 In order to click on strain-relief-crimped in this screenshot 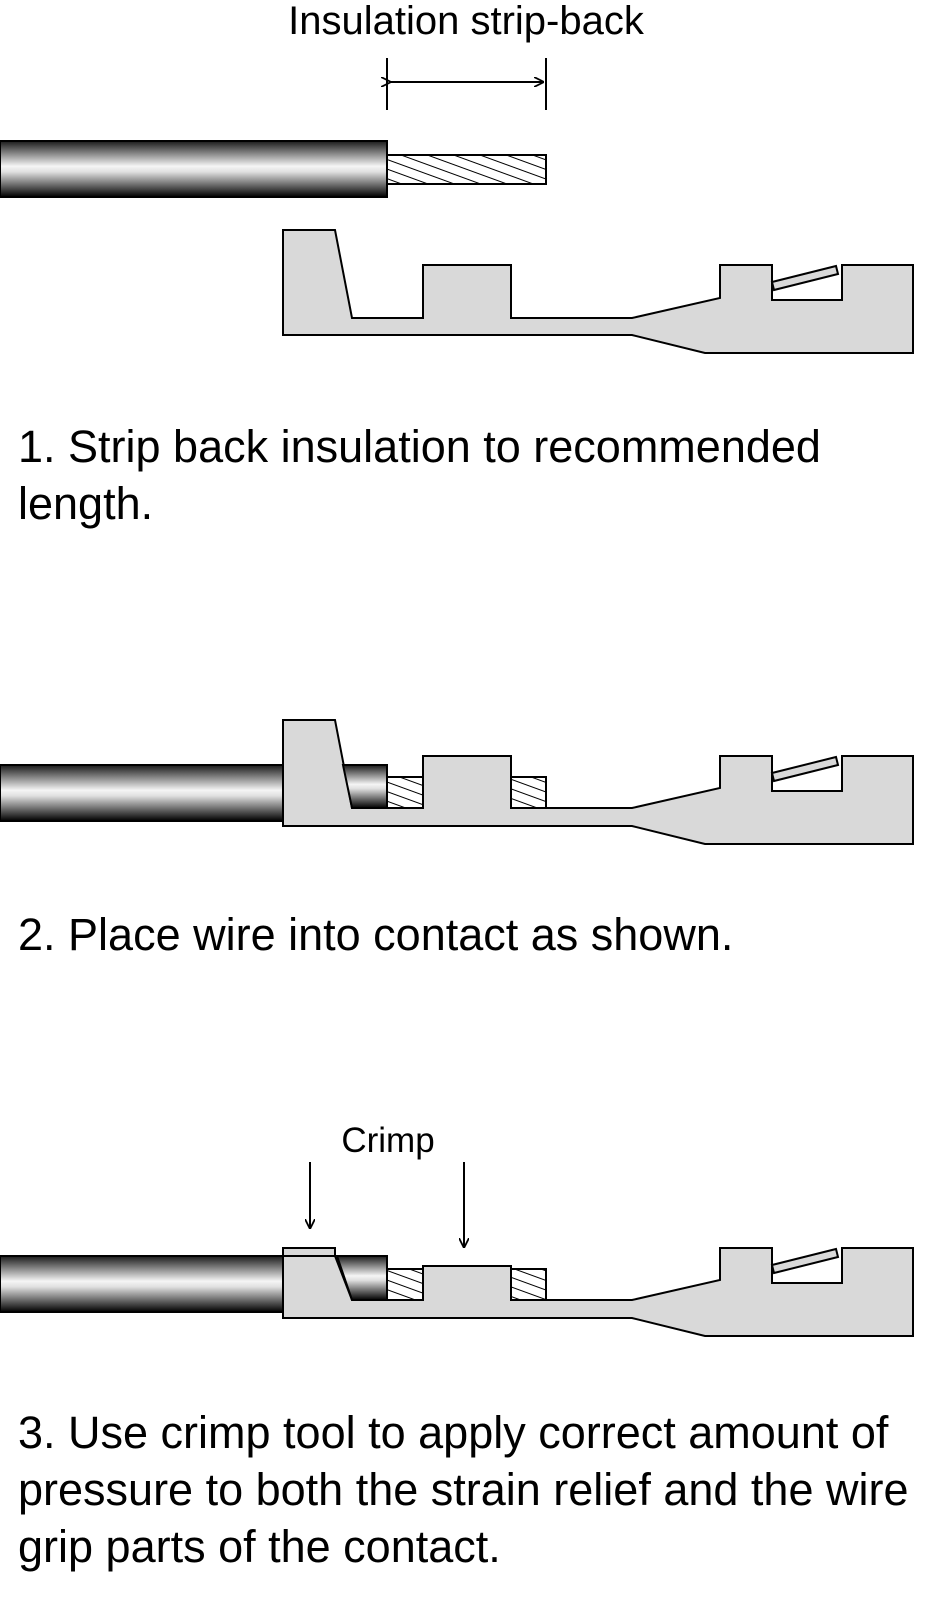, I will do `click(309, 1252)`.